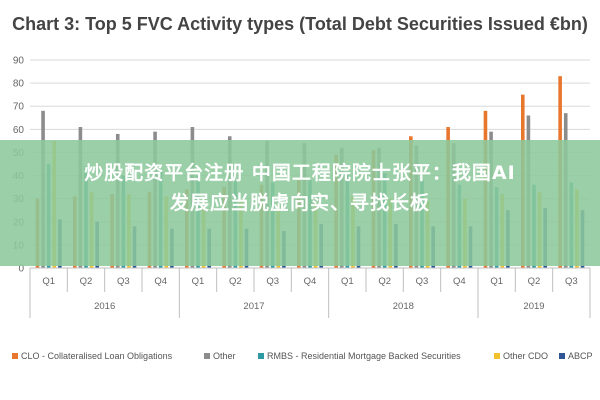  I want to click on y-tick-label: 0, so click(21, 269).